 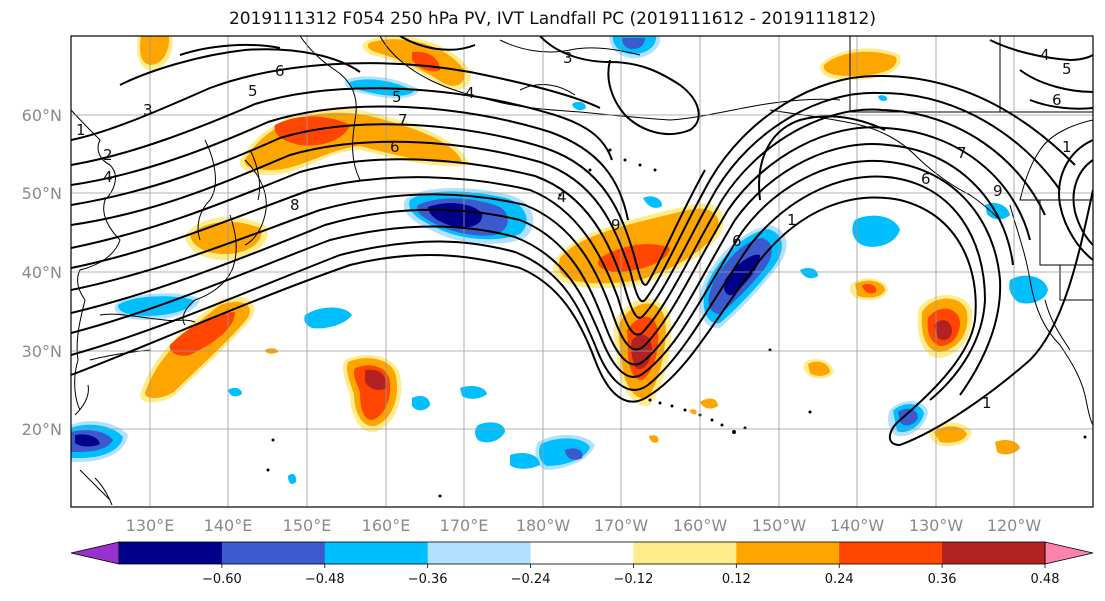 What do you see at coordinates (464, 525) in the screenshot?
I see `lon-label: 170°E` at bounding box center [464, 525].